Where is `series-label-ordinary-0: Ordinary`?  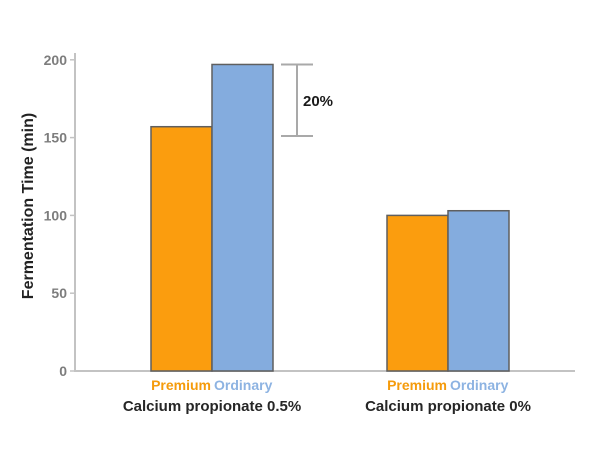
series-label-ordinary-0: Ordinary is located at coordinates (243, 385).